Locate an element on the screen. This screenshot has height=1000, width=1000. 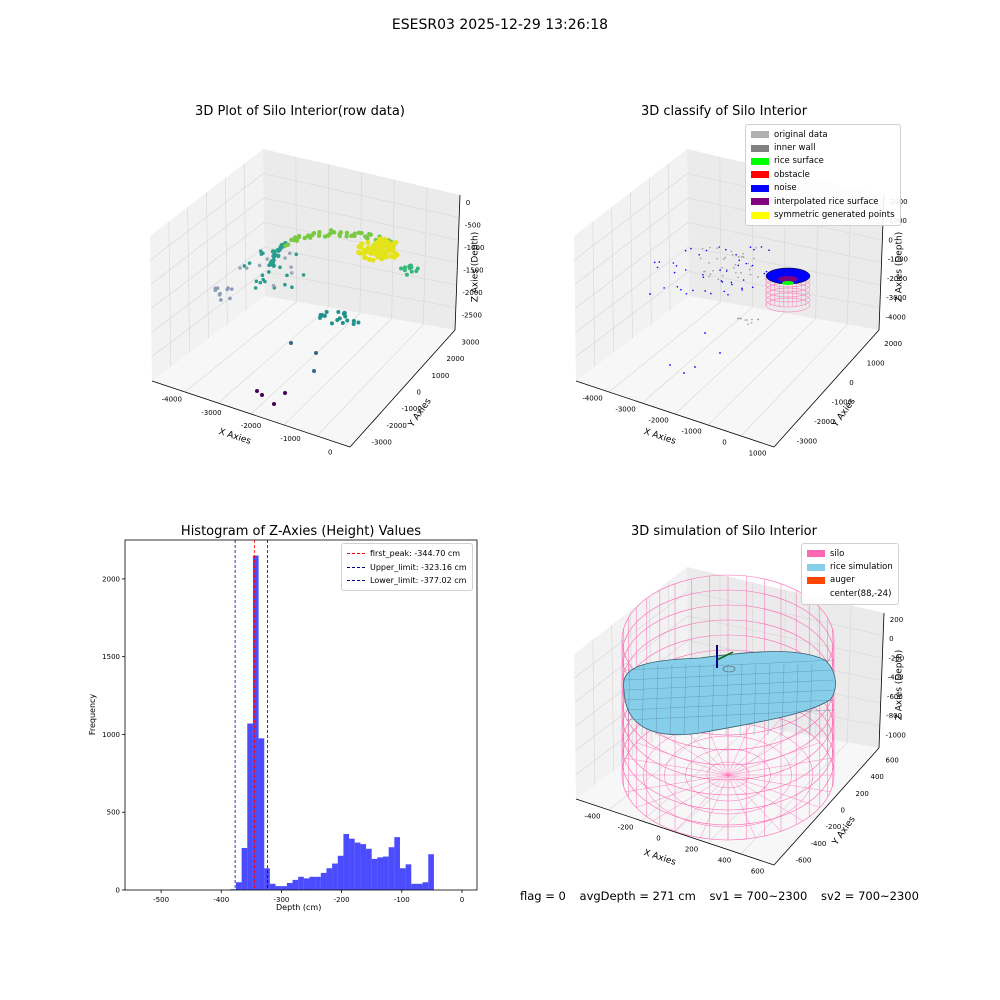
y-tick-label: 1000 is located at coordinates (111, 735).